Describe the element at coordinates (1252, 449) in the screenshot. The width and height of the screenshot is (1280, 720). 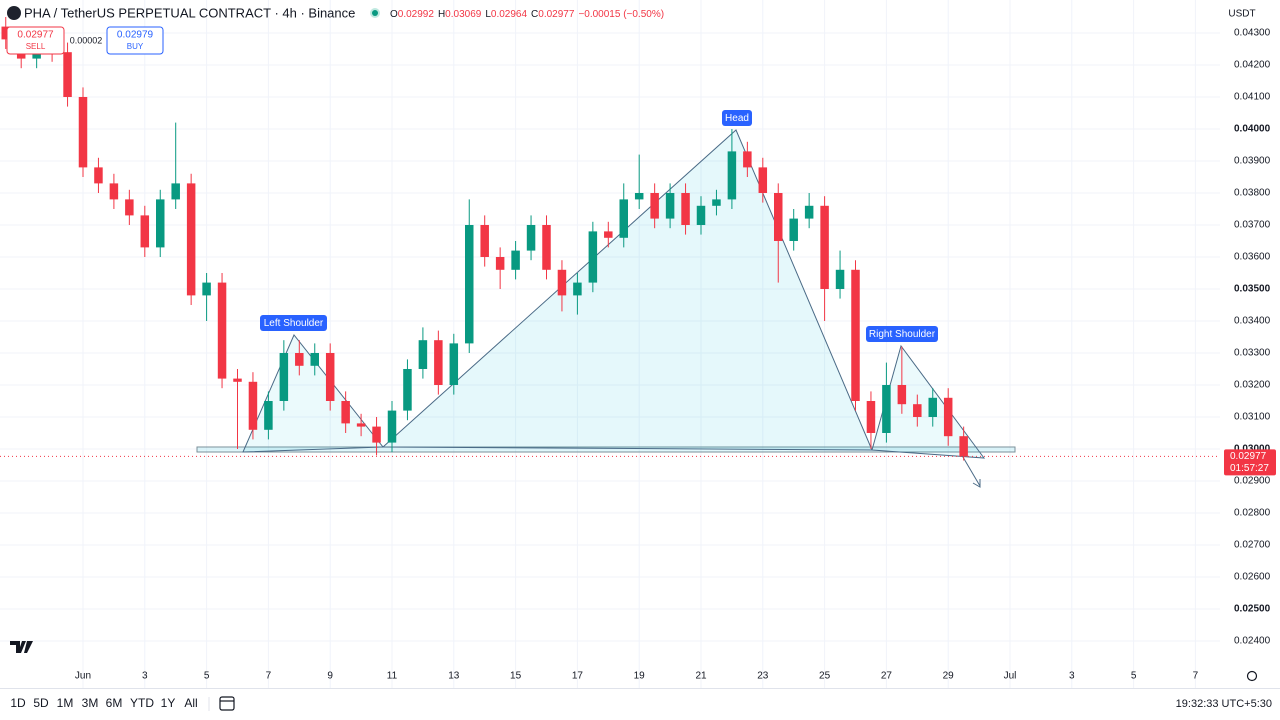
I see `y-tick-label: 0.03000` at that location.